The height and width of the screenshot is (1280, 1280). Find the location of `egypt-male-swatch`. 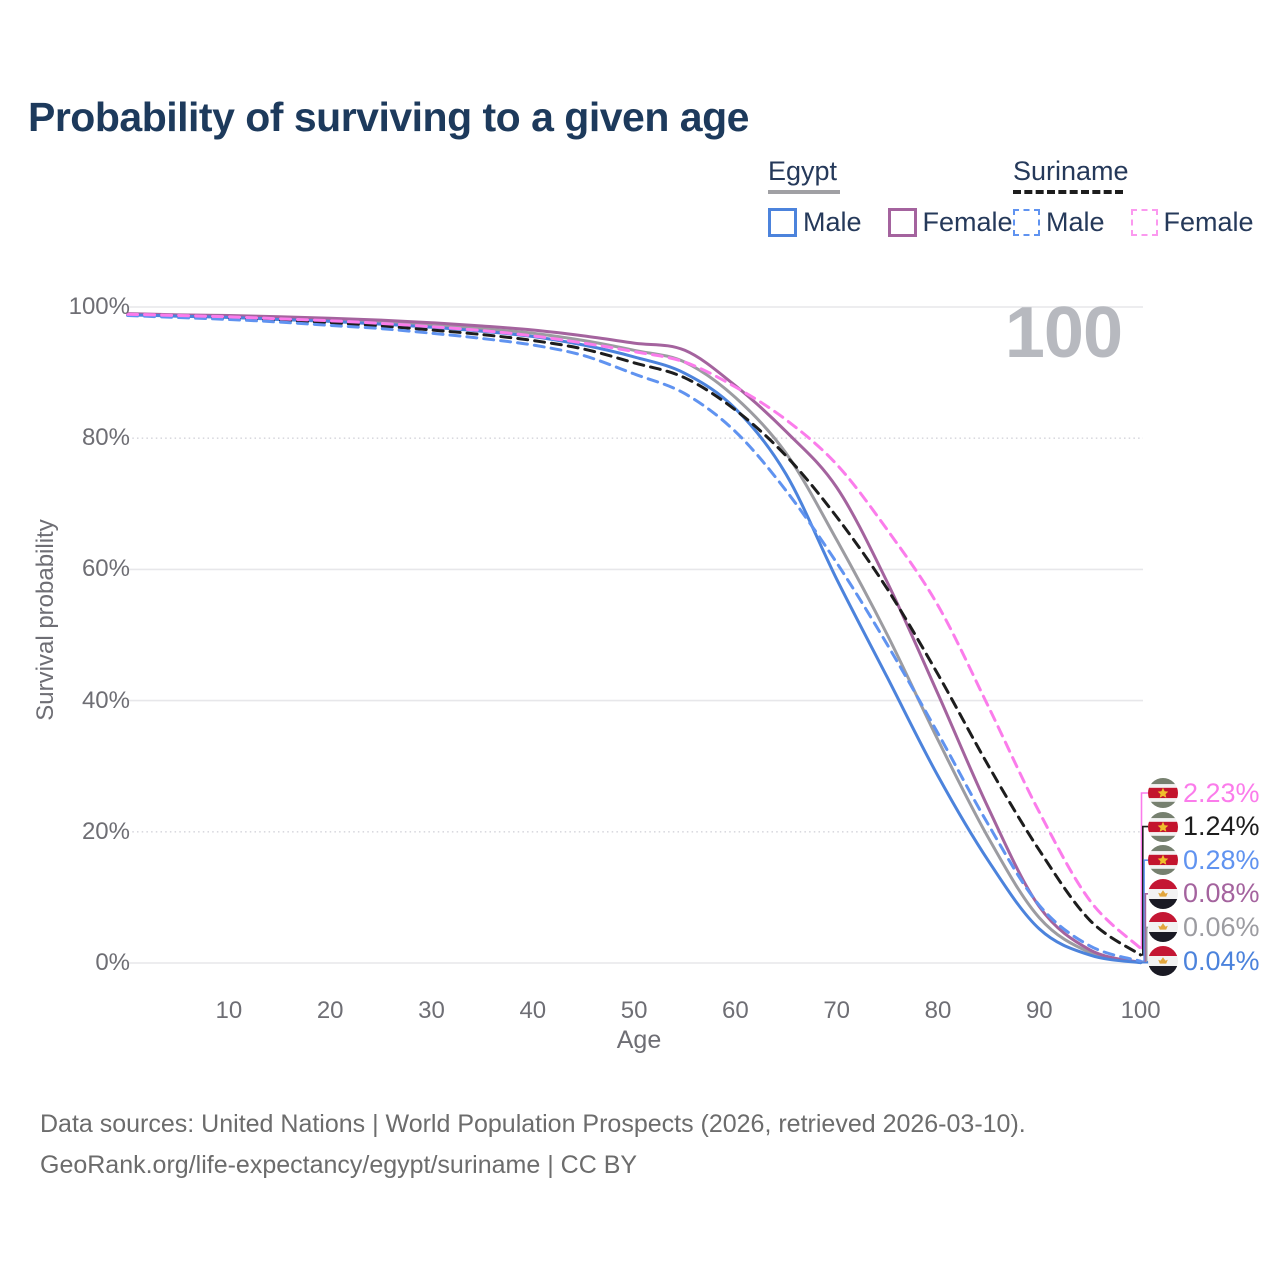

egypt-male-swatch is located at coordinates (782, 222).